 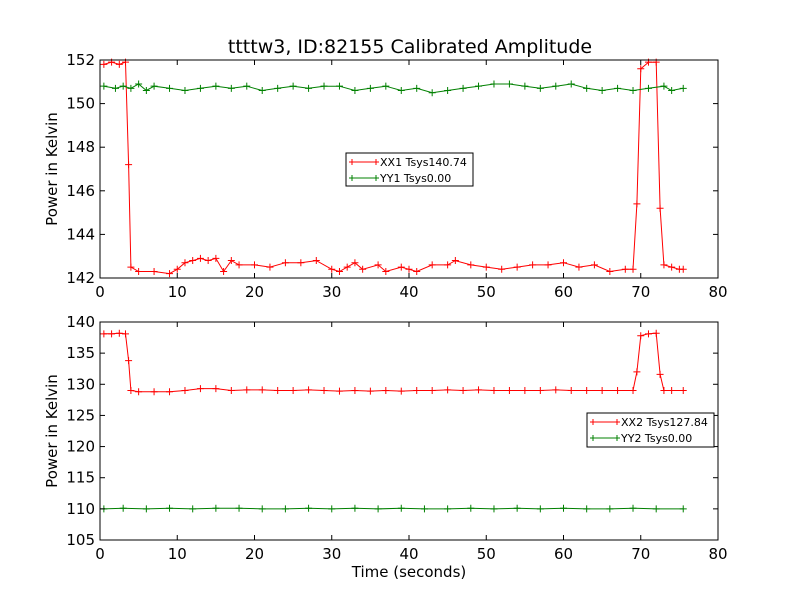 What do you see at coordinates (80, 147) in the screenshot?
I see `y-tick-label: 148` at bounding box center [80, 147].